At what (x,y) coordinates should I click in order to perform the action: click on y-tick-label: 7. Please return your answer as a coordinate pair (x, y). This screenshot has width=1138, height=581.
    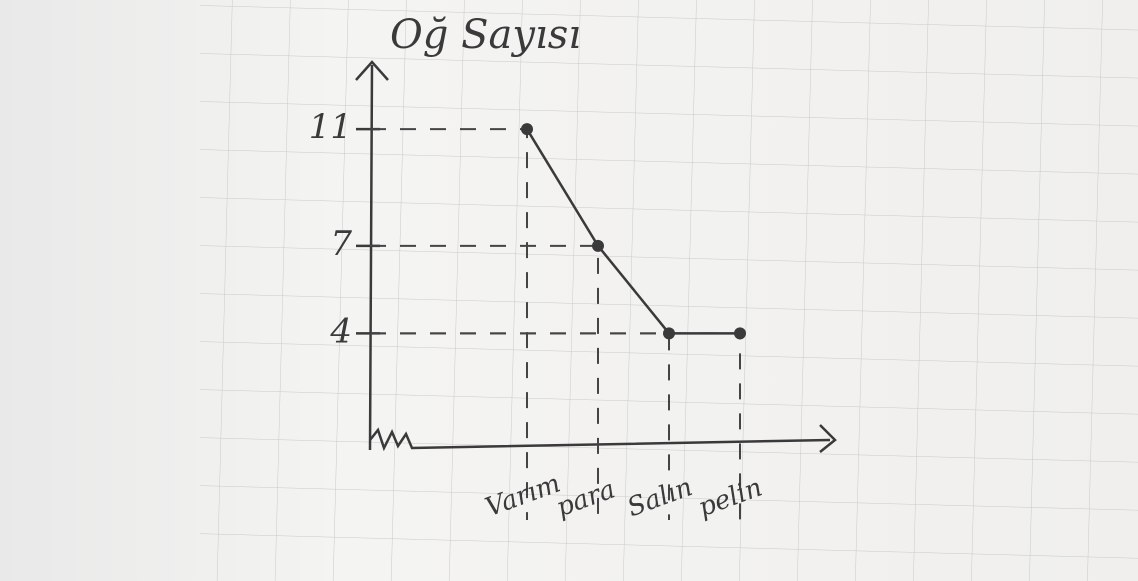
    Looking at the image, I should click on (341, 244).